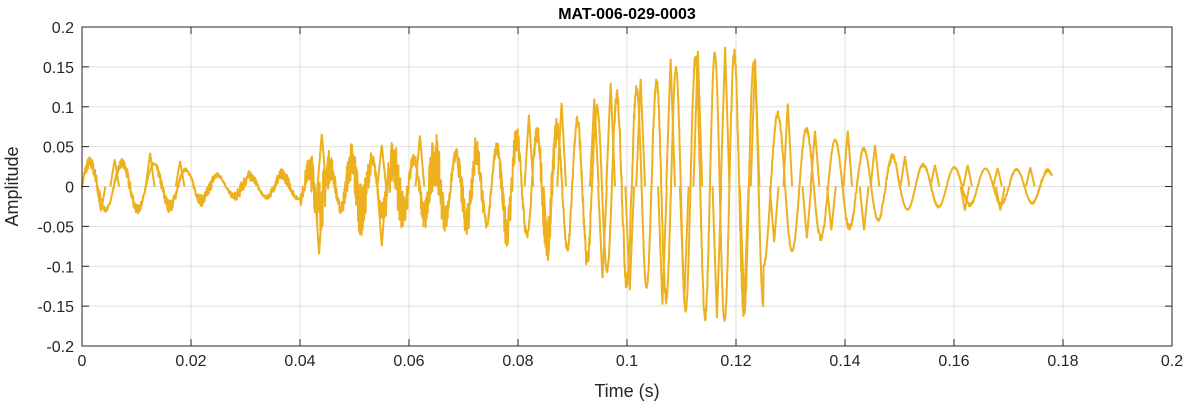 The height and width of the screenshot is (404, 1188). What do you see at coordinates (844, 361) in the screenshot?
I see `x-tick-label: 0.14` at bounding box center [844, 361].